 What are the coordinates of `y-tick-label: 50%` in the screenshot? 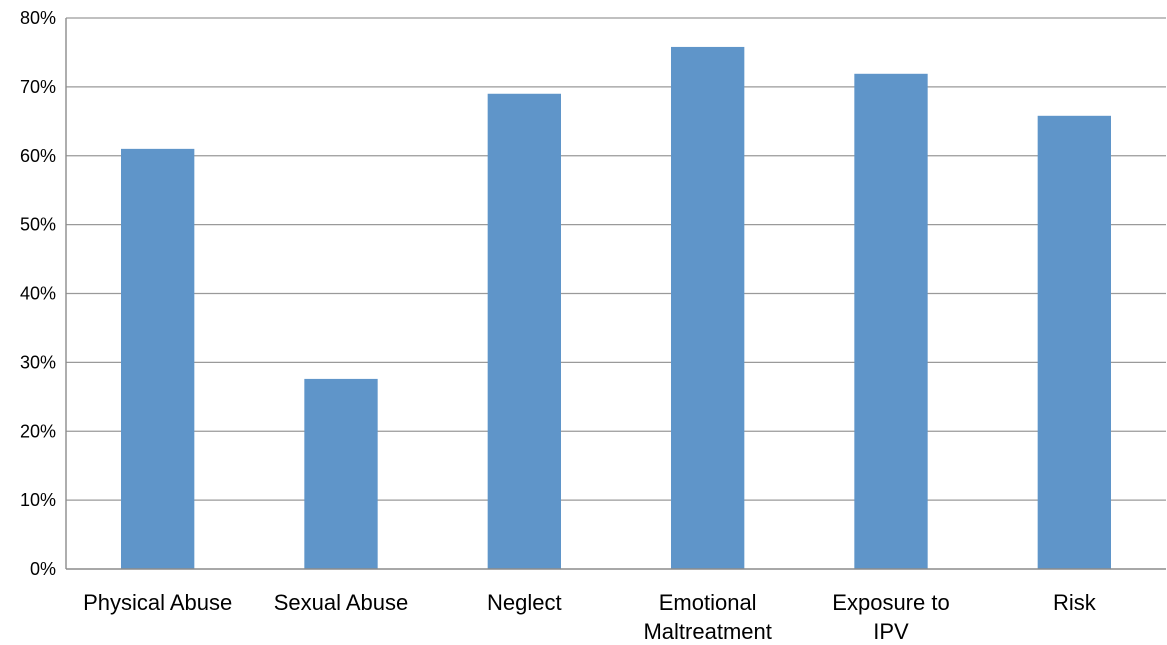 It's located at (38, 225).